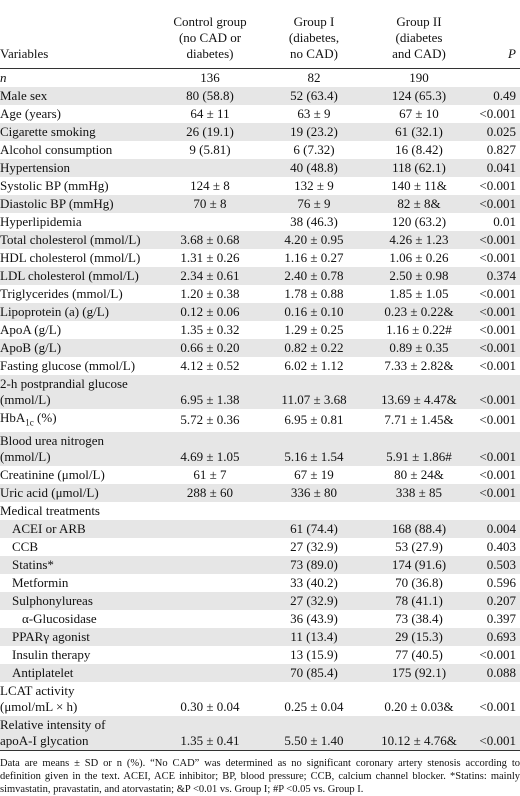 Image resolution: width=520 pixels, height=796 pixels. Describe the element at coordinates (210, 293) in the screenshot. I see `control-value: 1.20 ± 0.38` at that location.